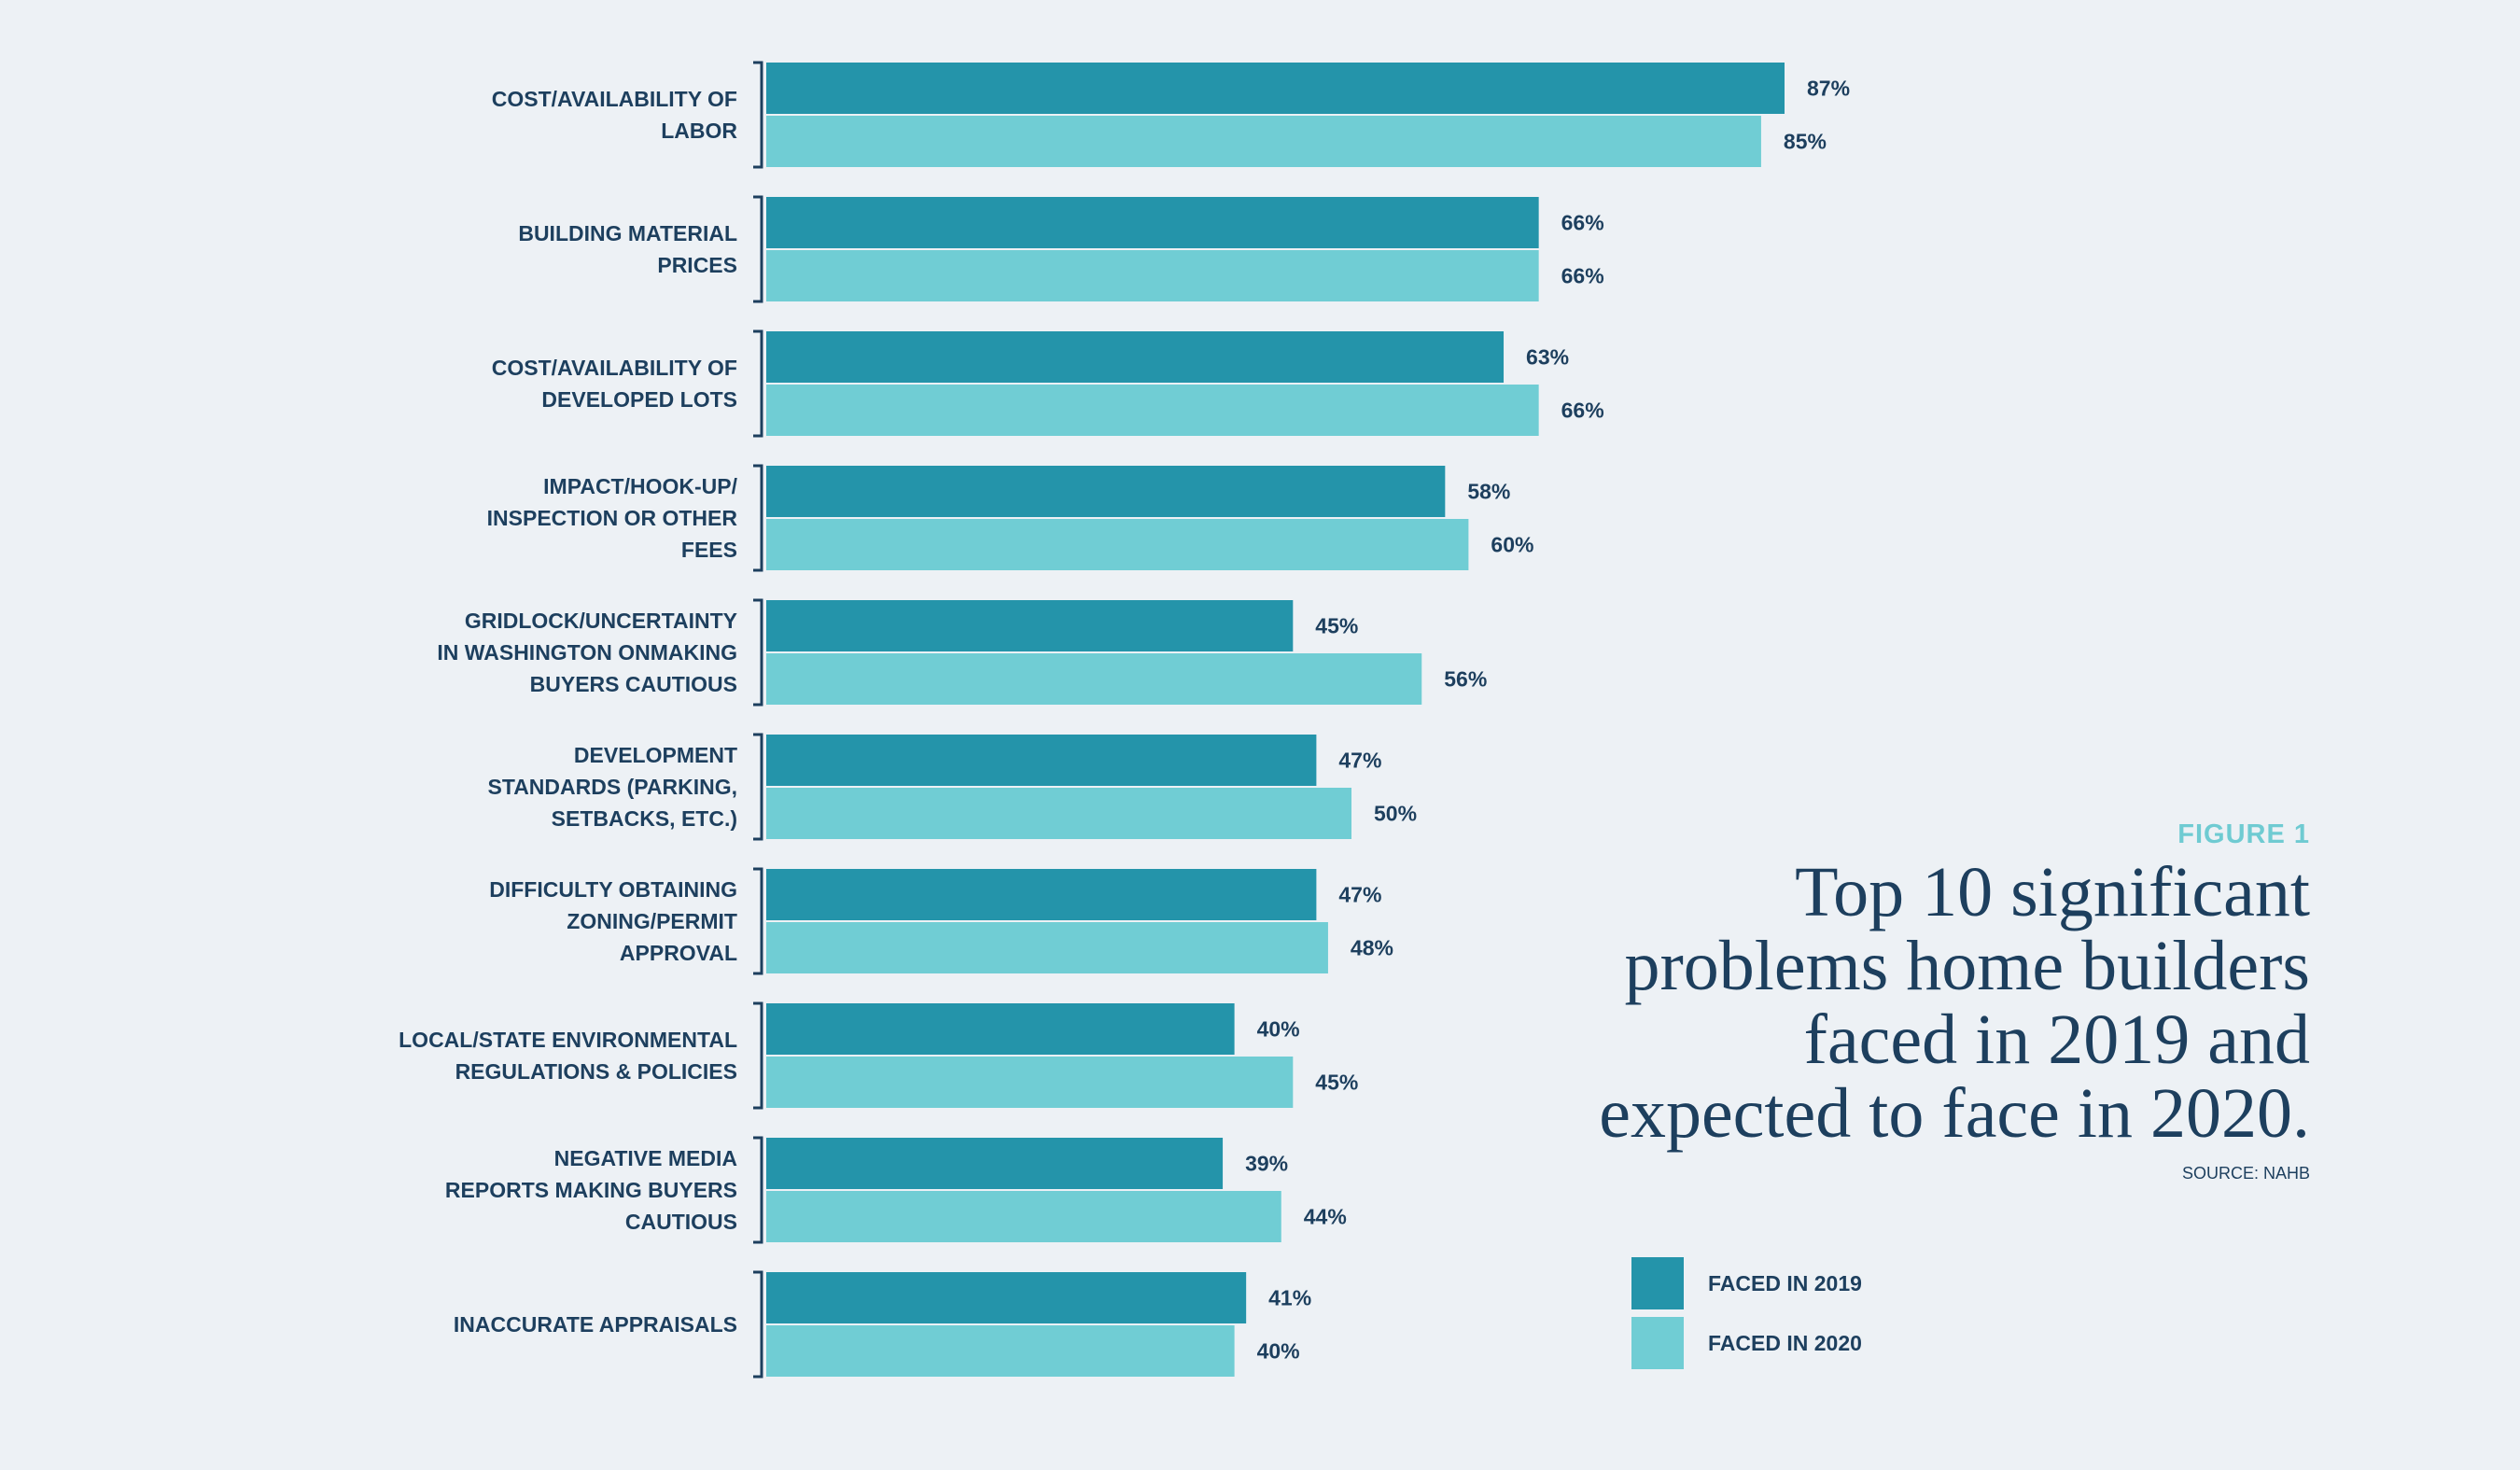 The width and height of the screenshot is (2520, 1470). I want to click on legend-label-2020: FACED IN 2020, so click(1785, 1342).